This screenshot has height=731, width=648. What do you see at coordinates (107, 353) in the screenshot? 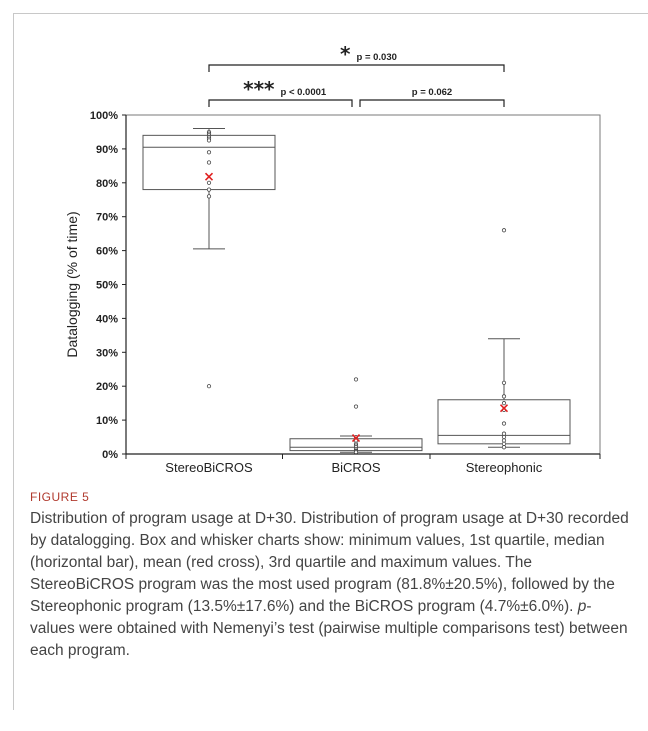
I see `y-tick-label: 30%` at bounding box center [107, 353].